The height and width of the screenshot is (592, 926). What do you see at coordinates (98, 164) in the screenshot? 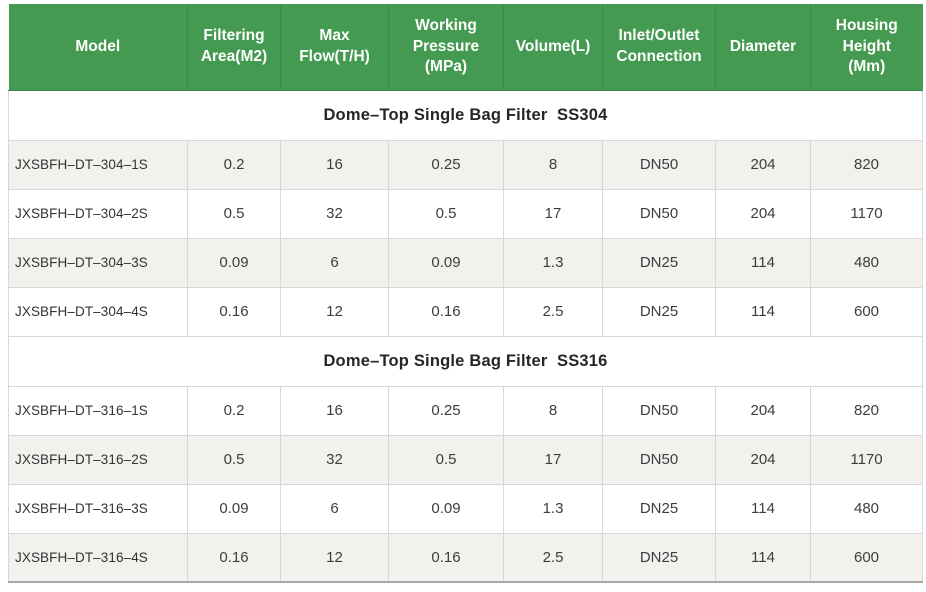
I see `model-cell: JXSBFH–DT–304–1S` at bounding box center [98, 164].